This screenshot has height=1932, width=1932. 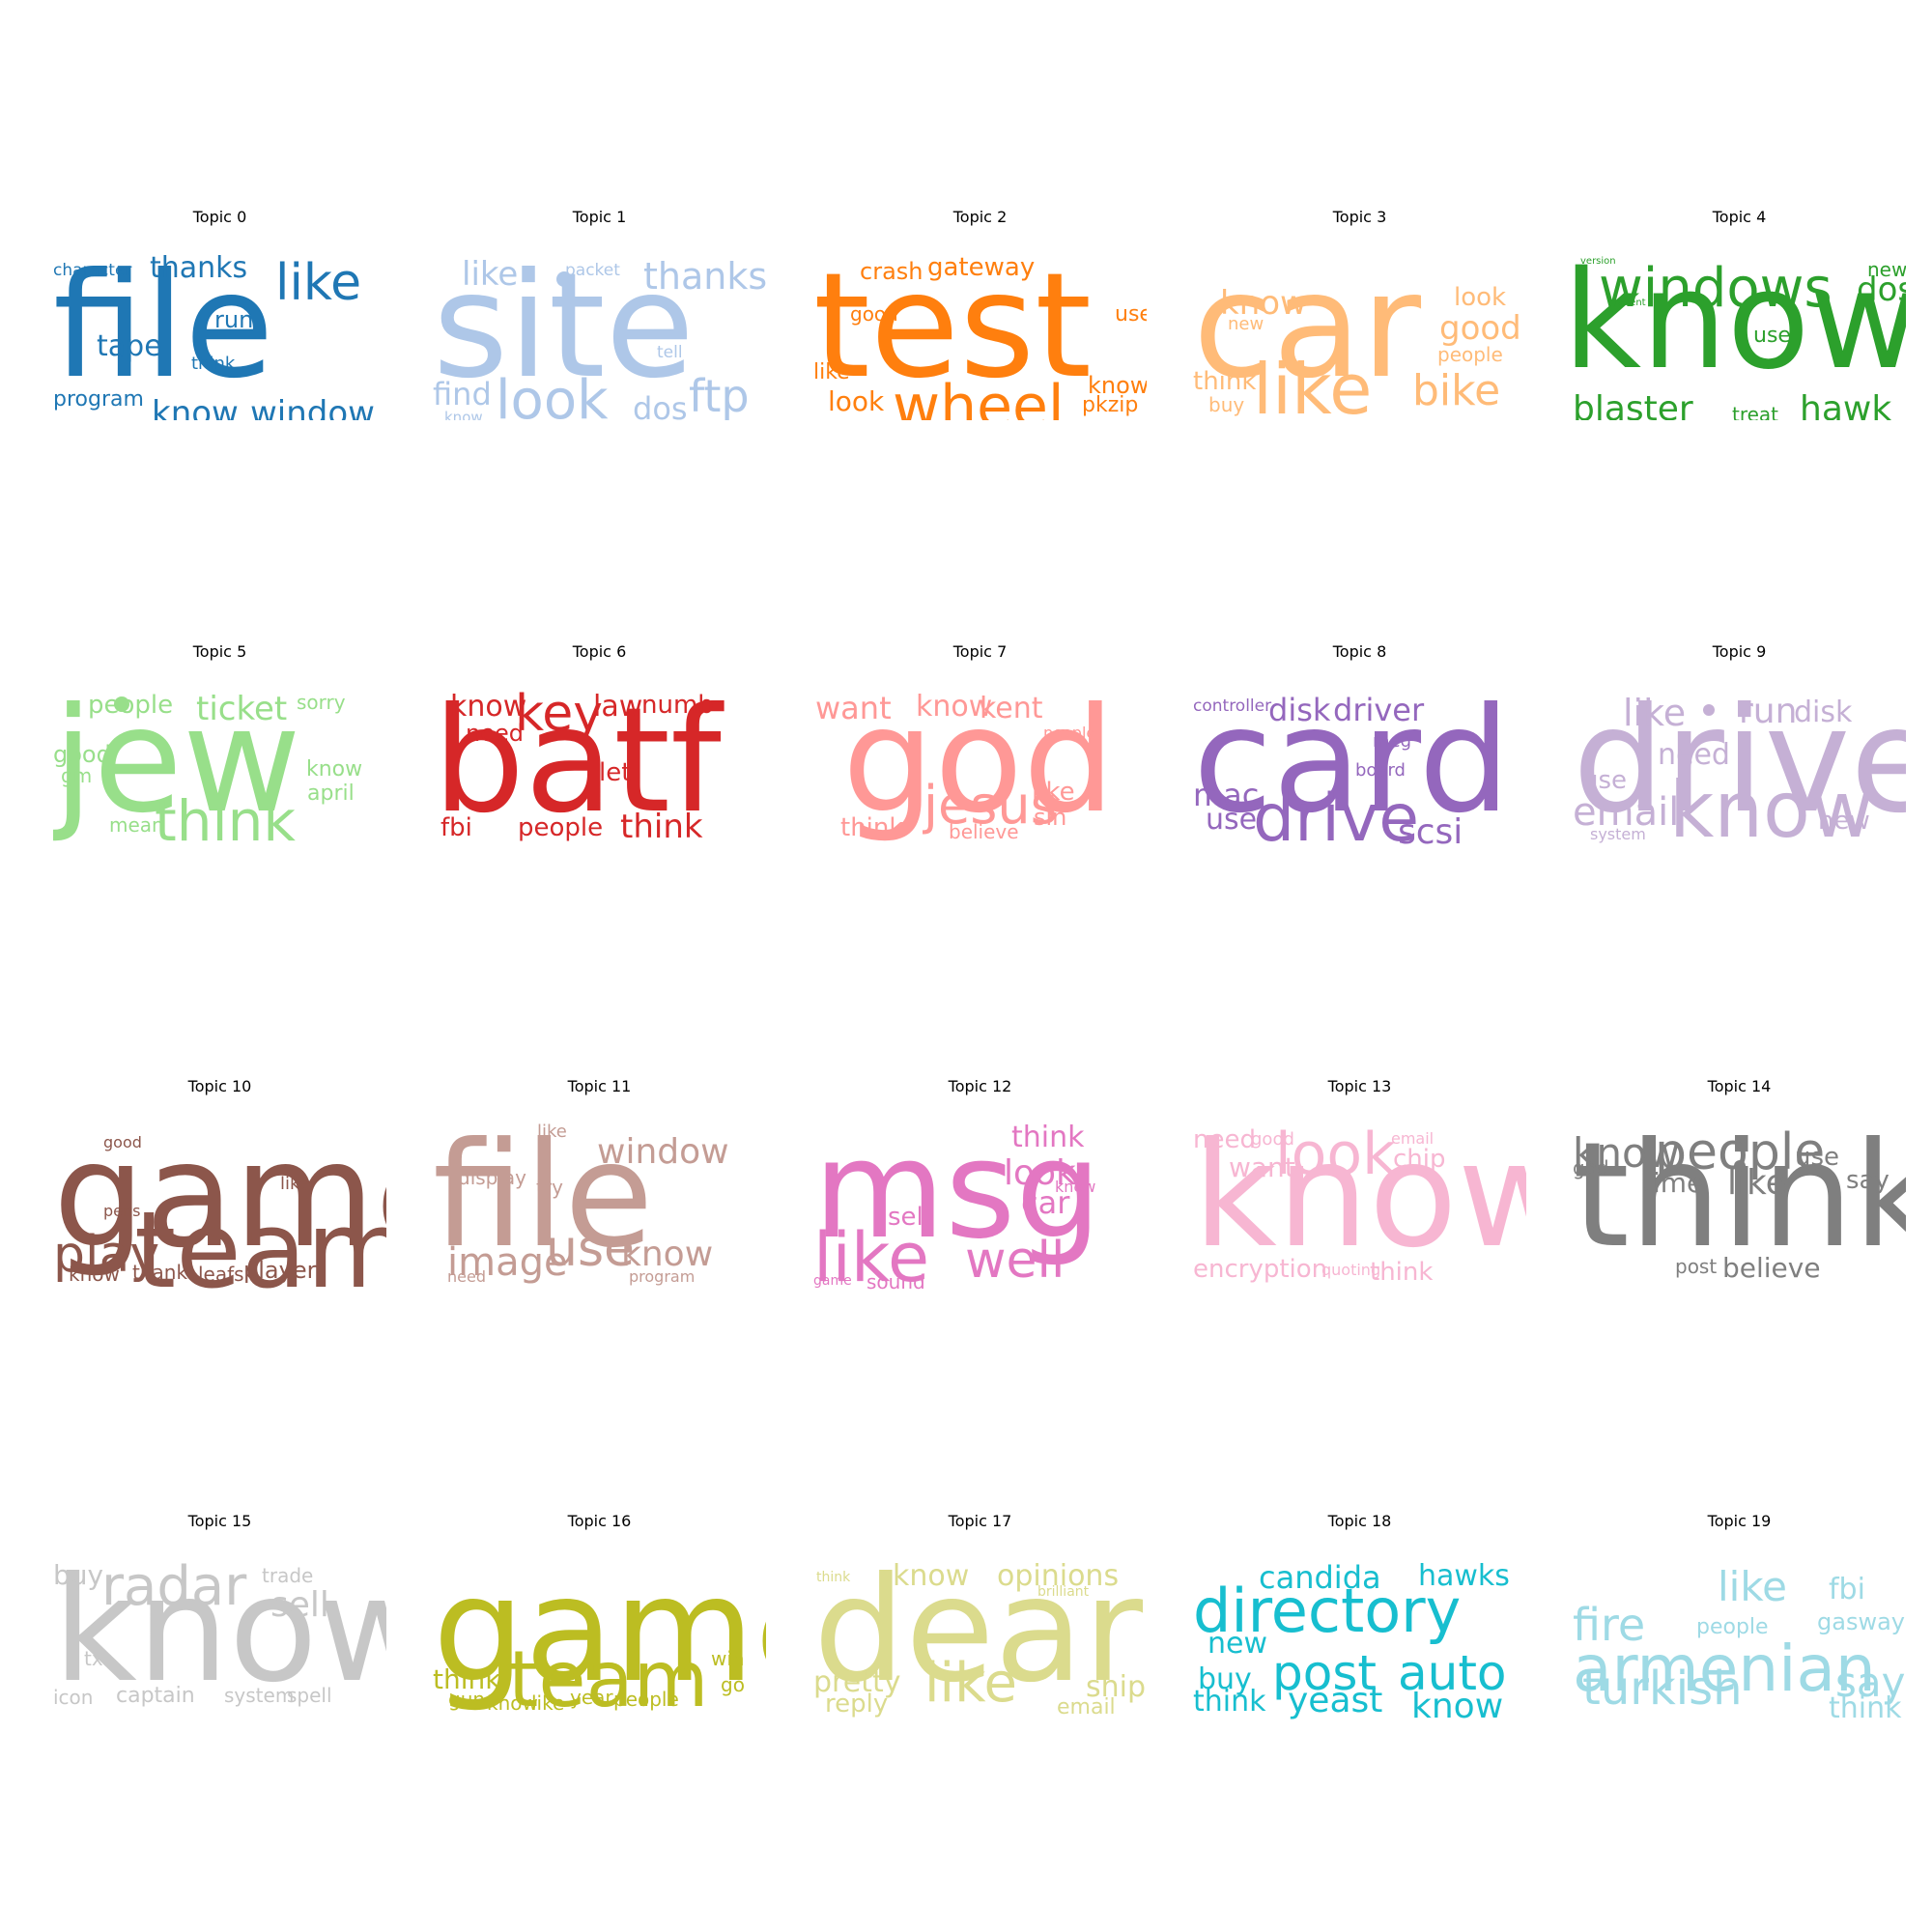 I want to click on cloud-word: encryption, so click(x=1260, y=1269).